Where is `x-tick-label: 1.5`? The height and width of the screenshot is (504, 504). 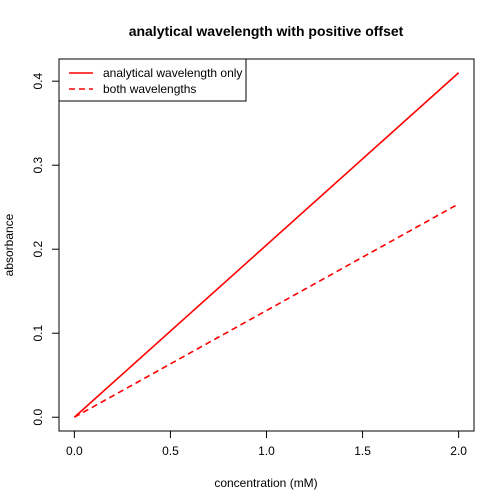
x-tick-label: 1.5 is located at coordinates (362, 451).